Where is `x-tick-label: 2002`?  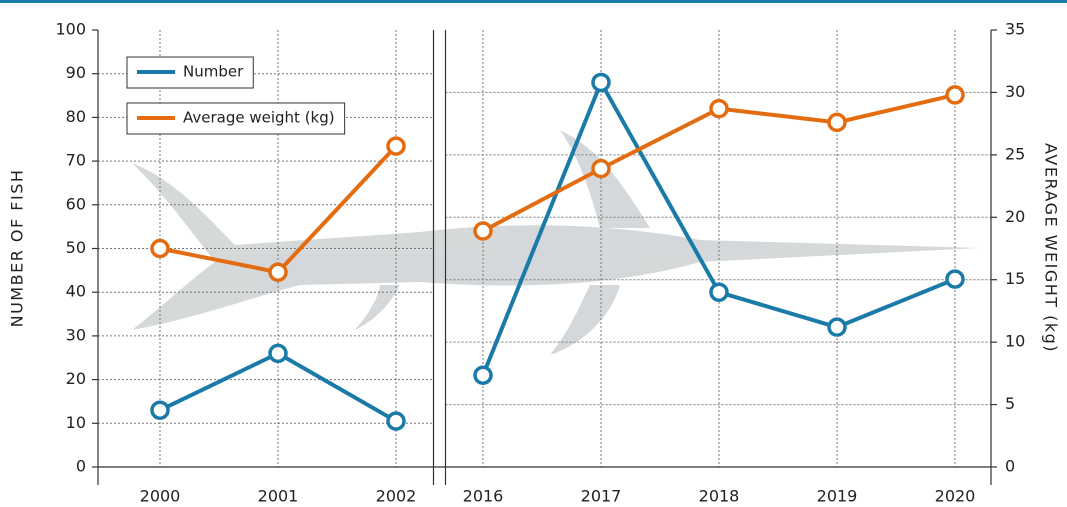 x-tick-label: 2002 is located at coordinates (396, 496).